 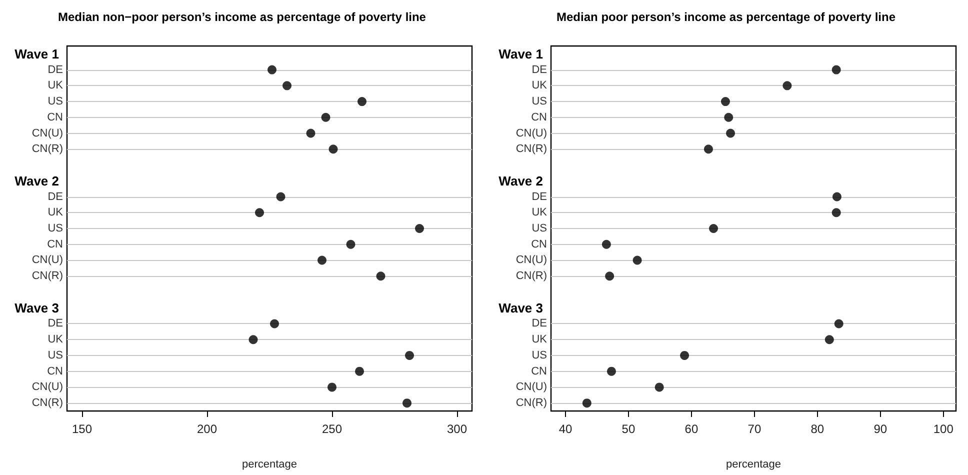 What do you see at coordinates (82, 429) in the screenshot?
I see `x-tick-label: 150` at bounding box center [82, 429].